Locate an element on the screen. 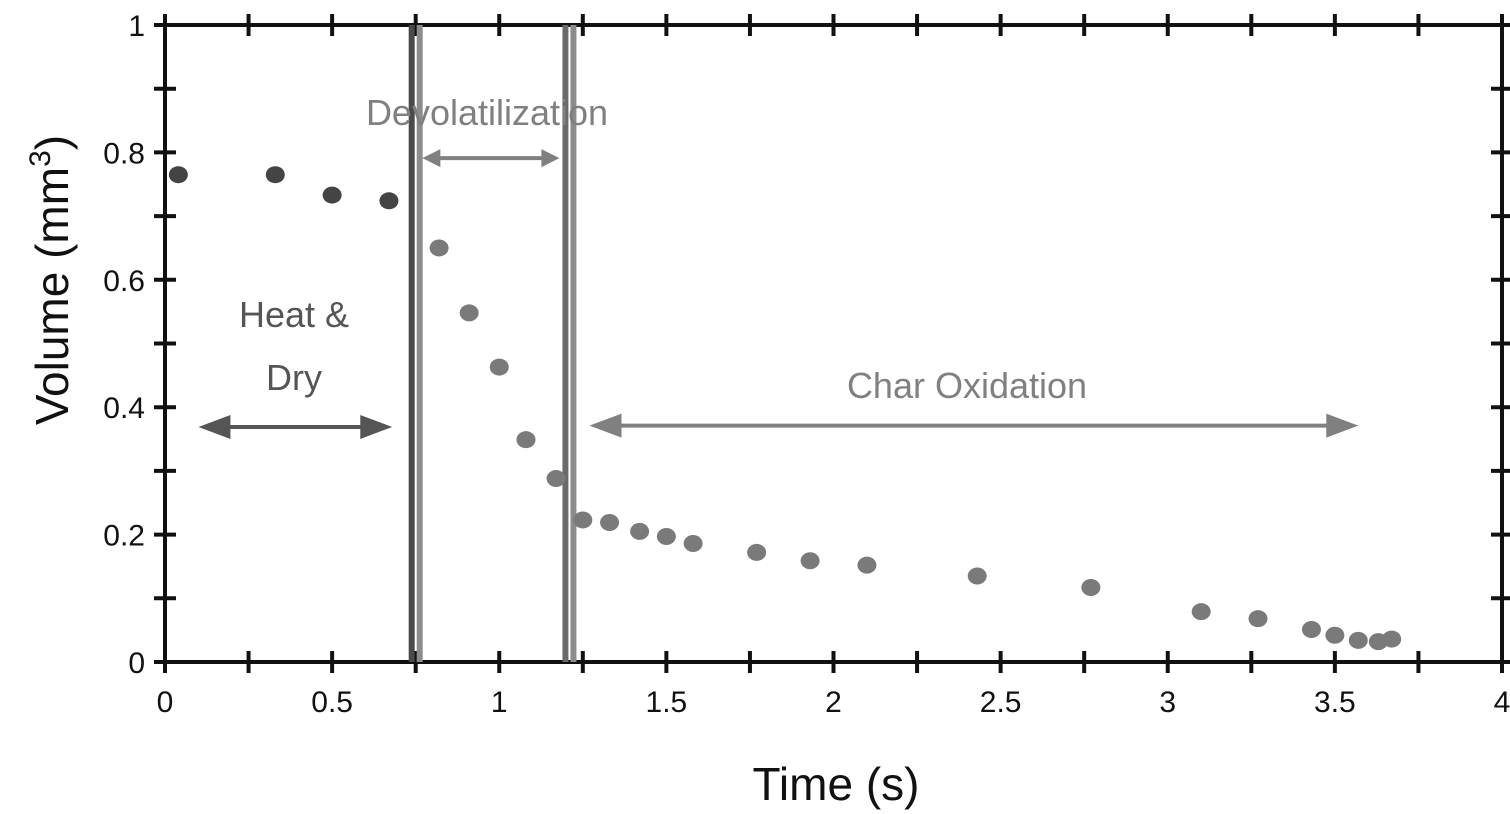  x-tick-label: 3 is located at coordinates (1167, 702).